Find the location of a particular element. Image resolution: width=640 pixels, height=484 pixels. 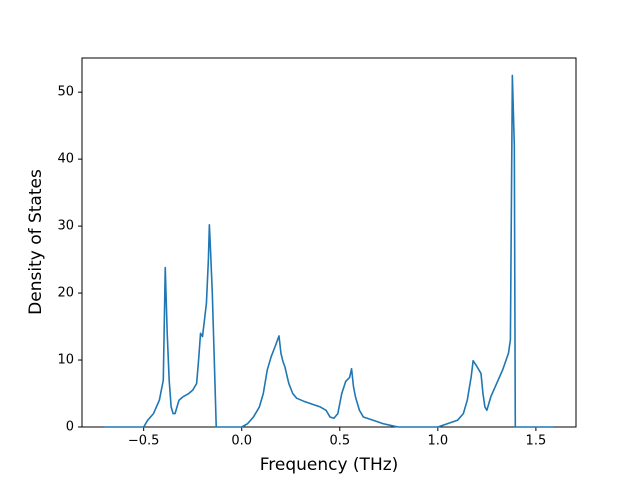

y-tick-label: 10 is located at coordinates (65, 360).